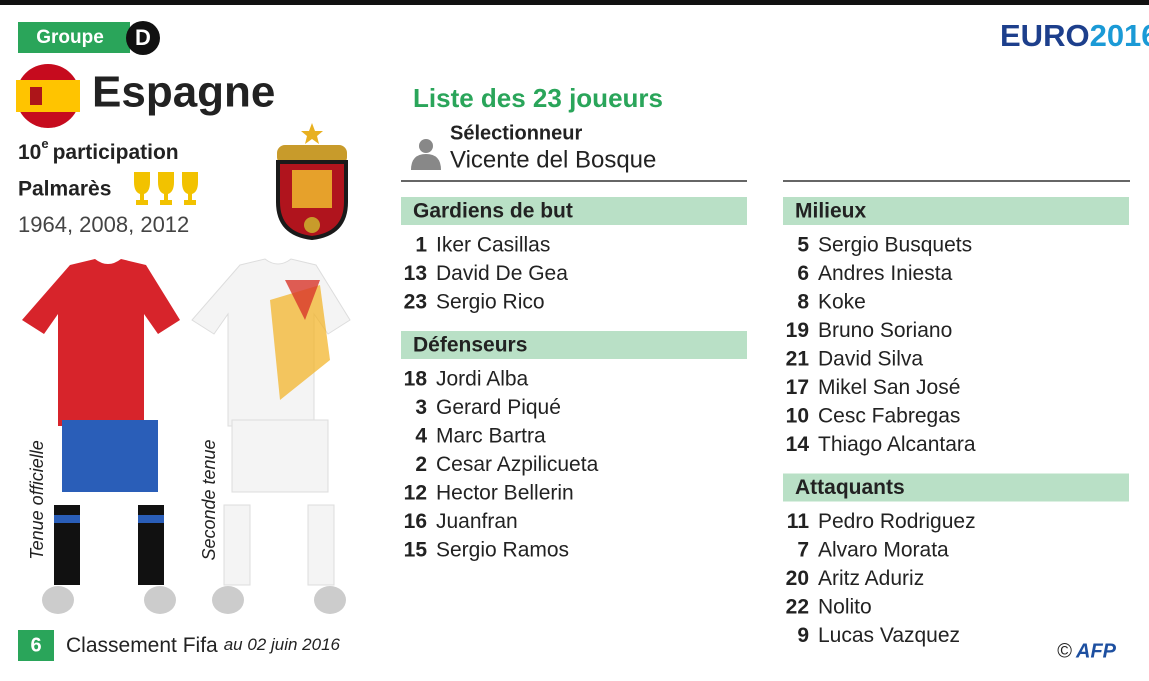 The height and width of the screenshot is (681, 1149). I want to click on home-kit, so click(101, 436).